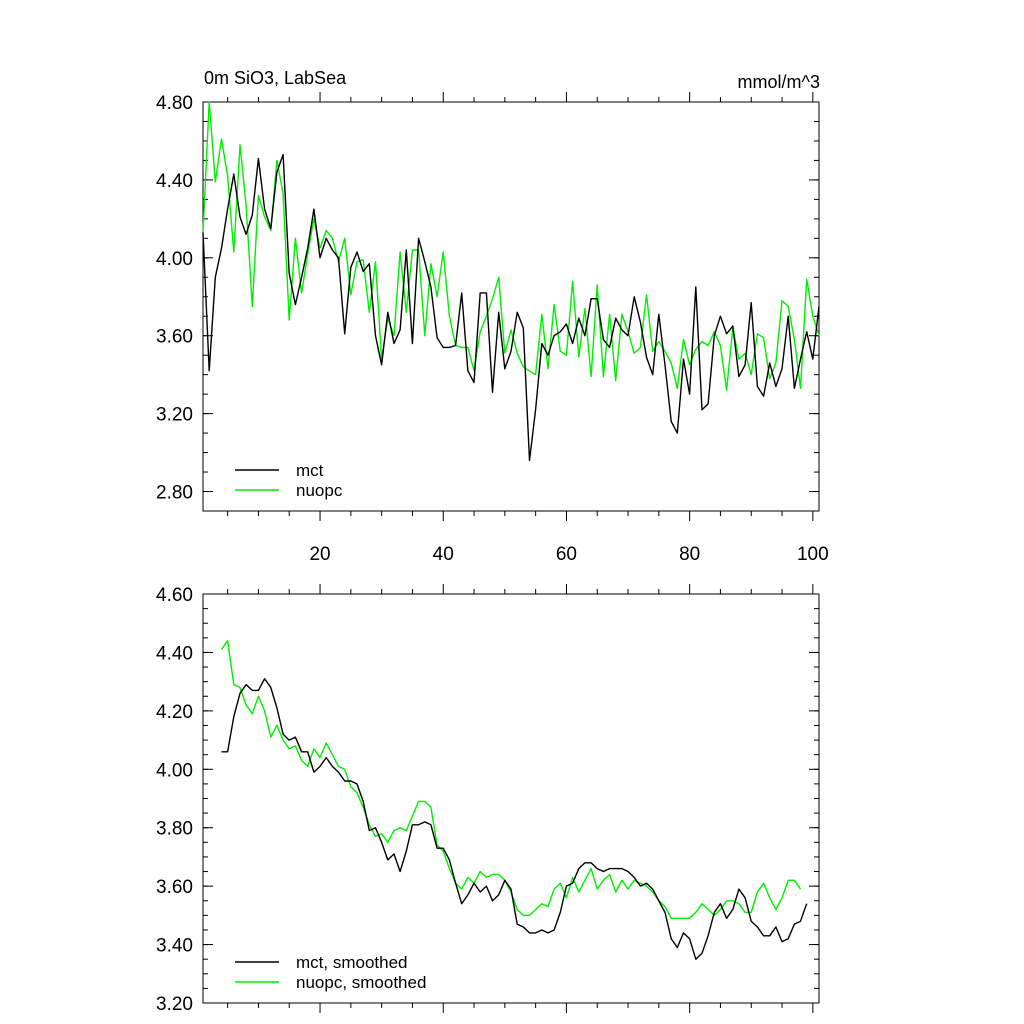 This screenshot has width=1024, height=1024. What do you see at coordinates (174, 712) in the screenshot?
I see `y-tick-label: 4.20` at bounding box center [174, 712].